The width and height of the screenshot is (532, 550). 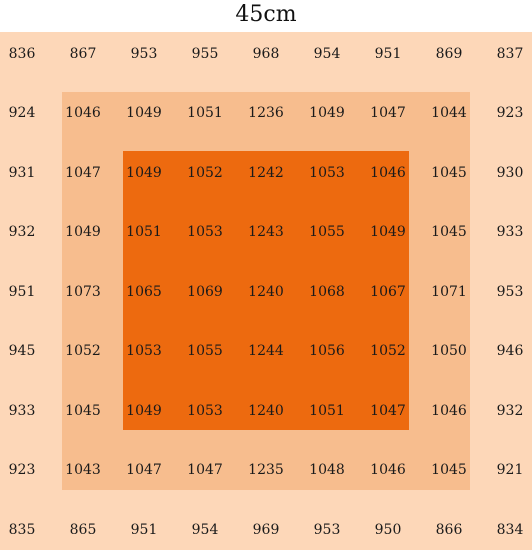 What do you see at coordinates (266, 351) in the screenshot?
I see `grid-cell-r5-c4: 1244` at bounding box center [266, 351].